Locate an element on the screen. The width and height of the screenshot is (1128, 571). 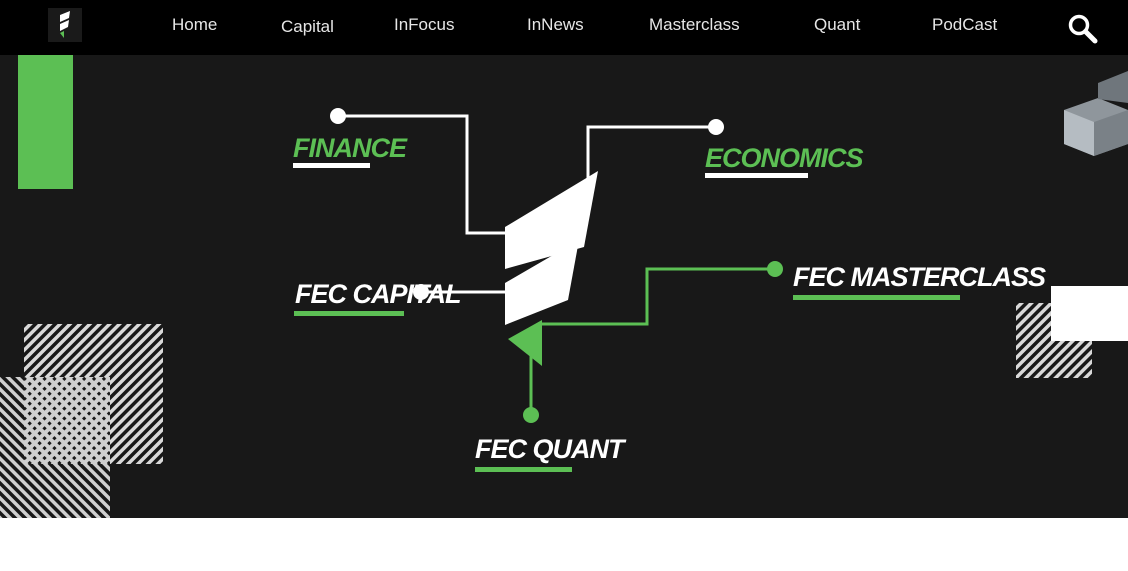
label-fec-masterclass: FEC MASTERCLASS is located at coordinates (919, 277).